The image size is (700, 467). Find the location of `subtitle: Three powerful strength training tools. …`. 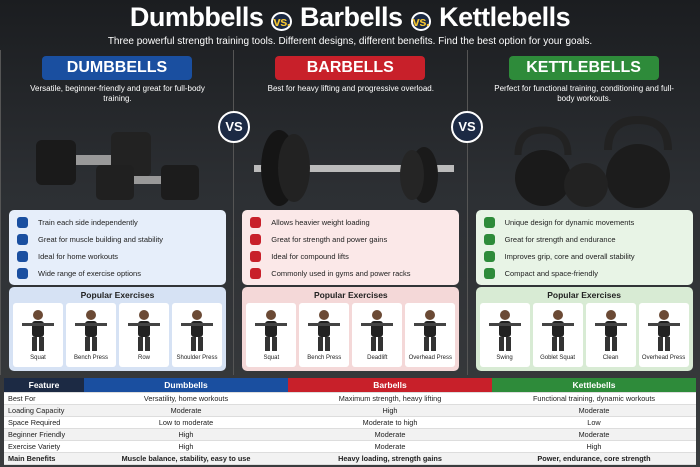

subtitle: Three powerful strength training tools. … is located at coordinates (350, 41).